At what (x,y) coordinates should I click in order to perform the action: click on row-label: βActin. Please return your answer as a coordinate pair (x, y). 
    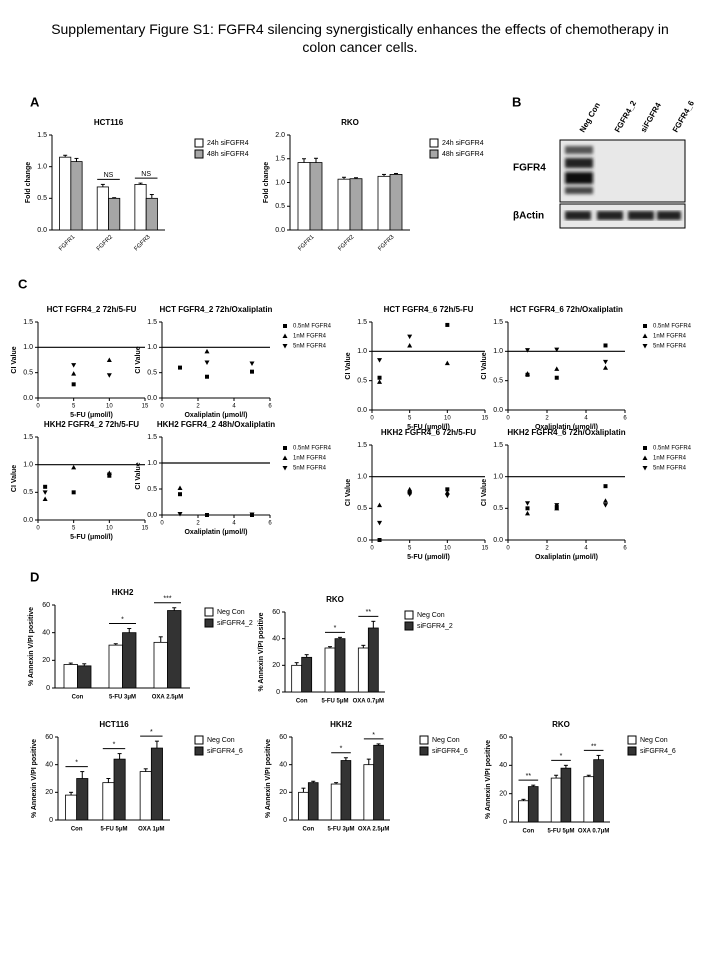
    Looking at the image, I should click on (528, 216).